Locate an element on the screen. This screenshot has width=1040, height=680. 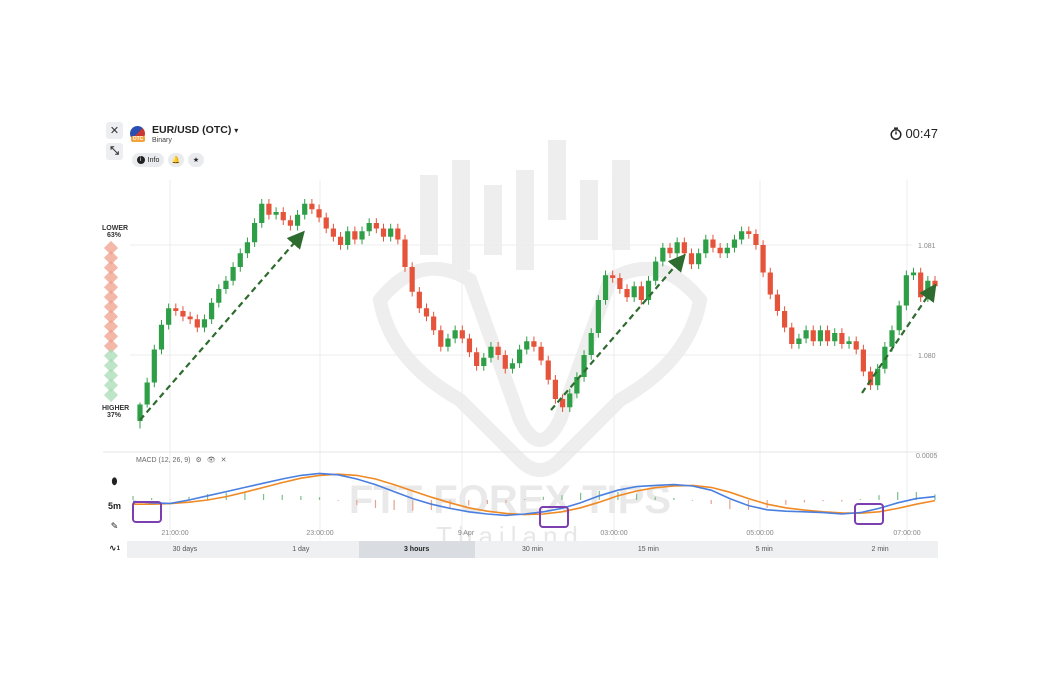
indicators-badge: 1 is located at coordinates (118, 548).